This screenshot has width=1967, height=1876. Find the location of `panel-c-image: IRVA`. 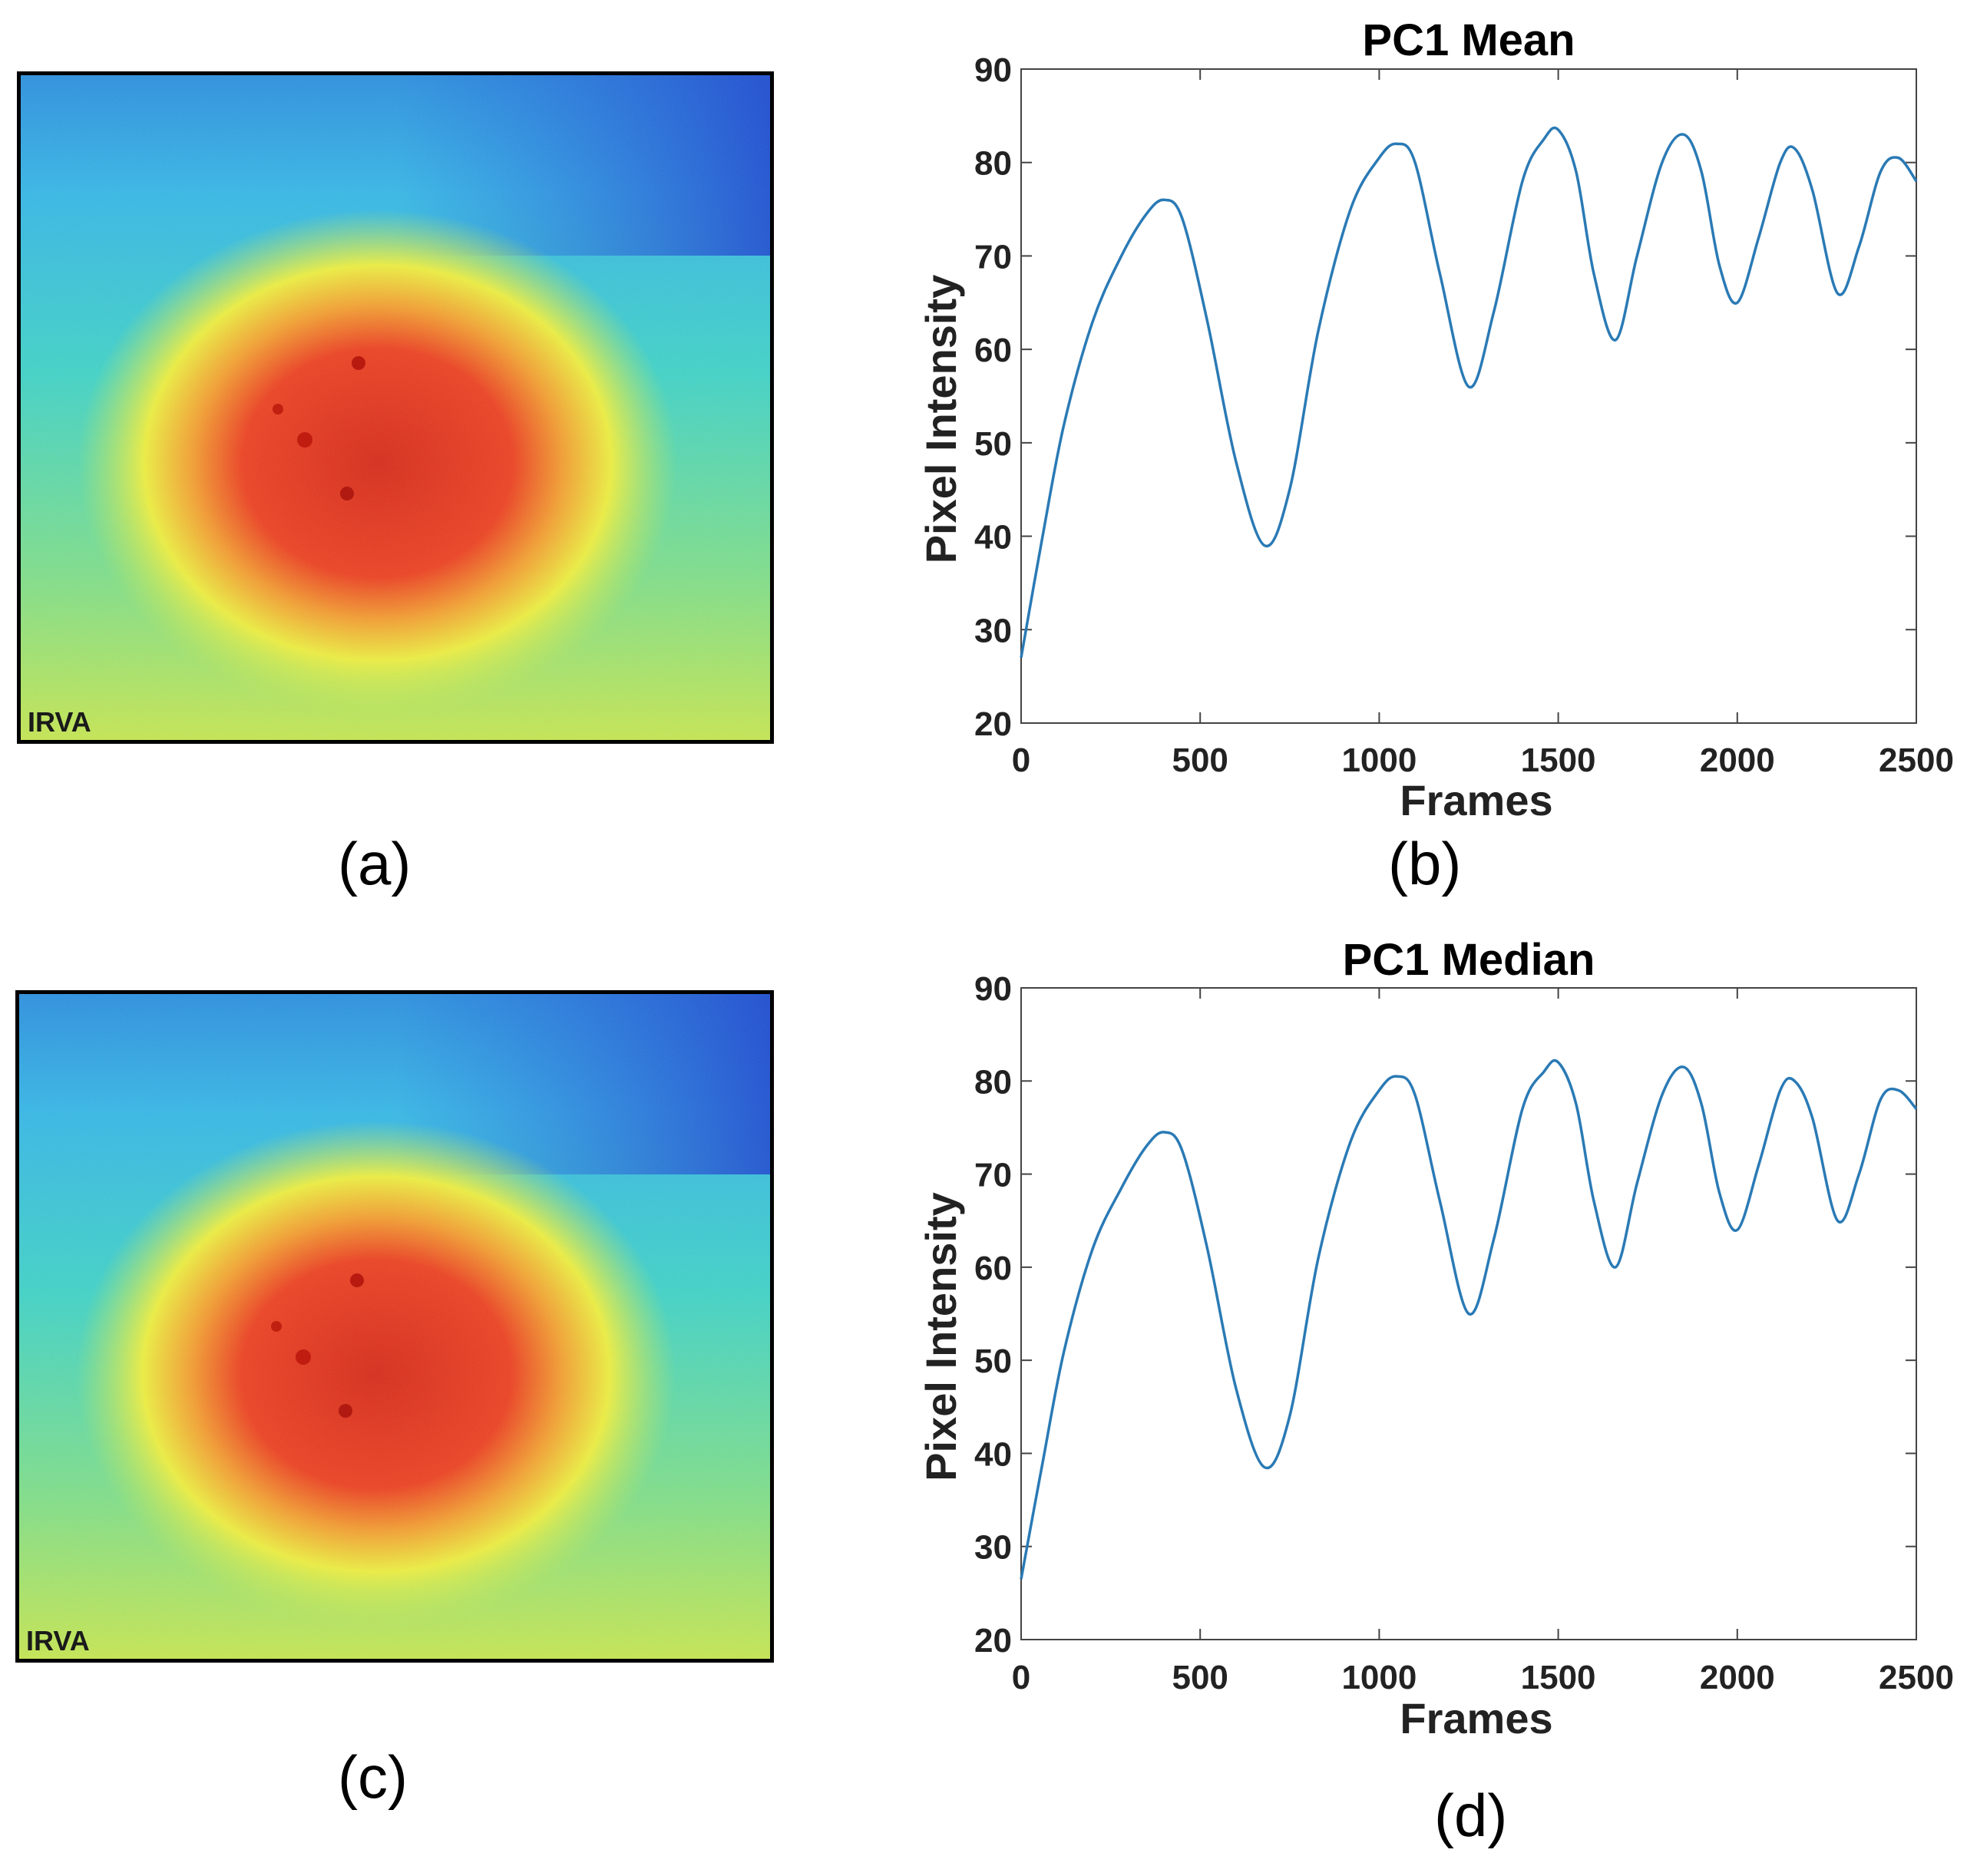

panel-c-image: IRVA is located at coordinates (394, 1326).